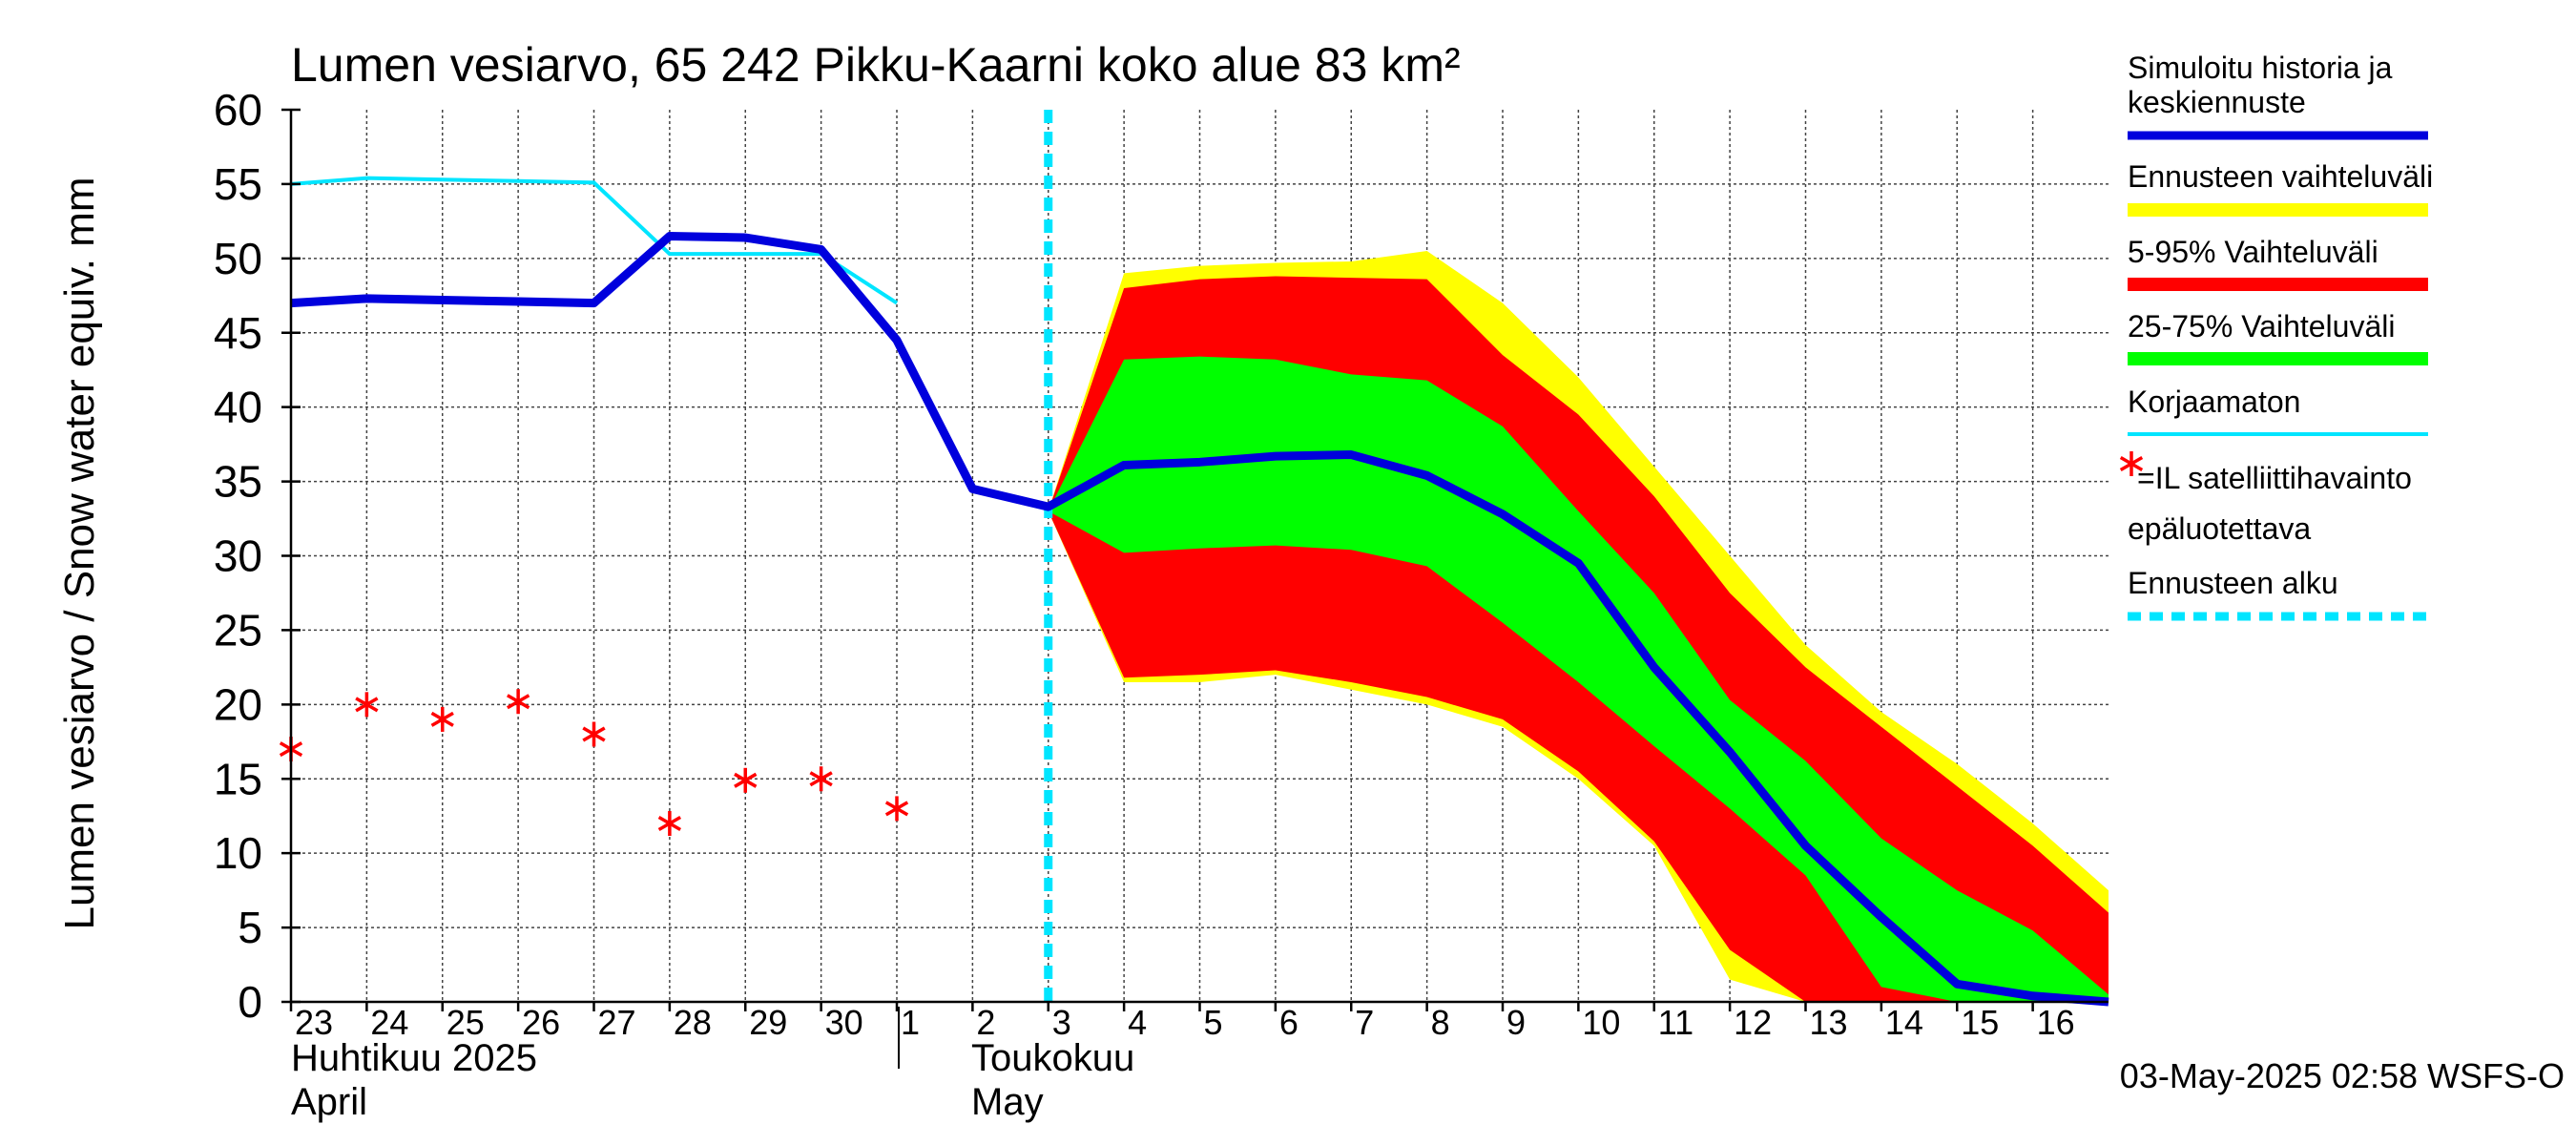  Describe the element at coordinates (238, 110) in the screenshot. I see `y-tick-label: 60` at that location.